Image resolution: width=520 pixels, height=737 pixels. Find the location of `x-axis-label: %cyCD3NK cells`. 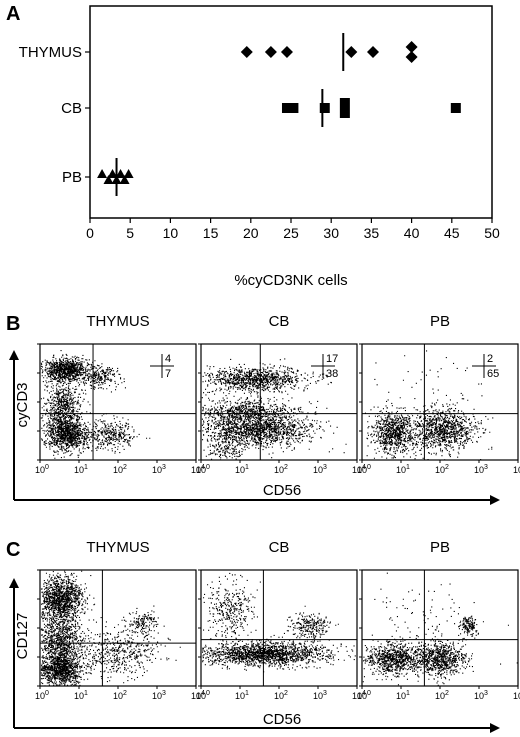

x-axis-label: %cyCD3NK cells is located at coordinates (290, 280).